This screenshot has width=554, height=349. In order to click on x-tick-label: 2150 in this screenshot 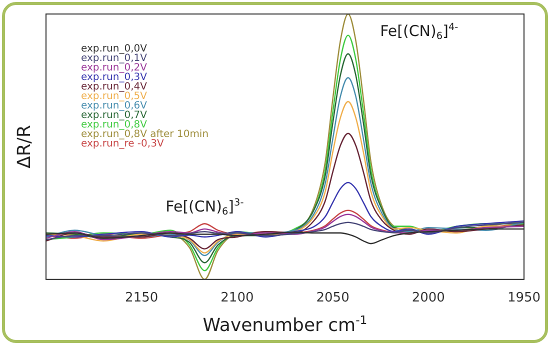, I will do `click(141, 298)`.